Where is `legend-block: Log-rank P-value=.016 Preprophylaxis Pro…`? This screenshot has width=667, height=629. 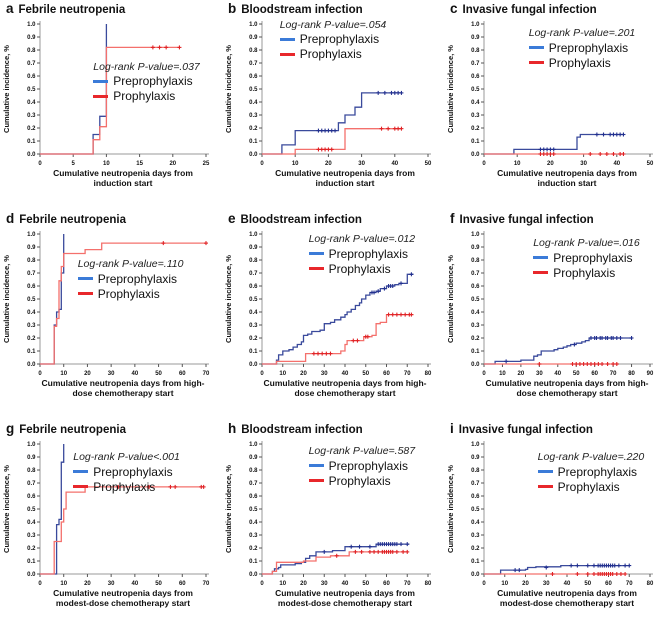
legend-block: Log-rank P-value=.016 Preprophylaxis Pro… is located at coordinates (586, 258).